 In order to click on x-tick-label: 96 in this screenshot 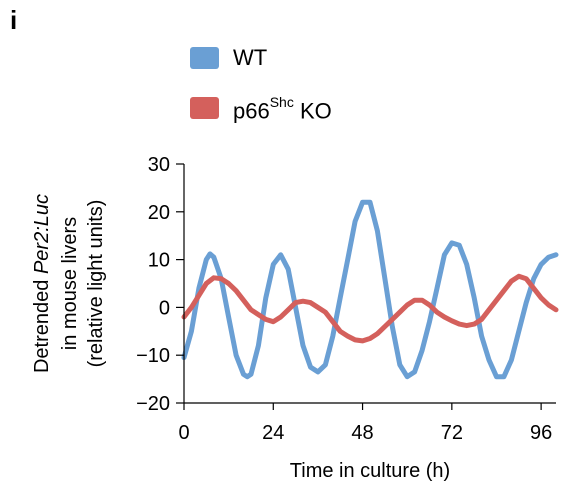, I will do `click(541, 433)`.